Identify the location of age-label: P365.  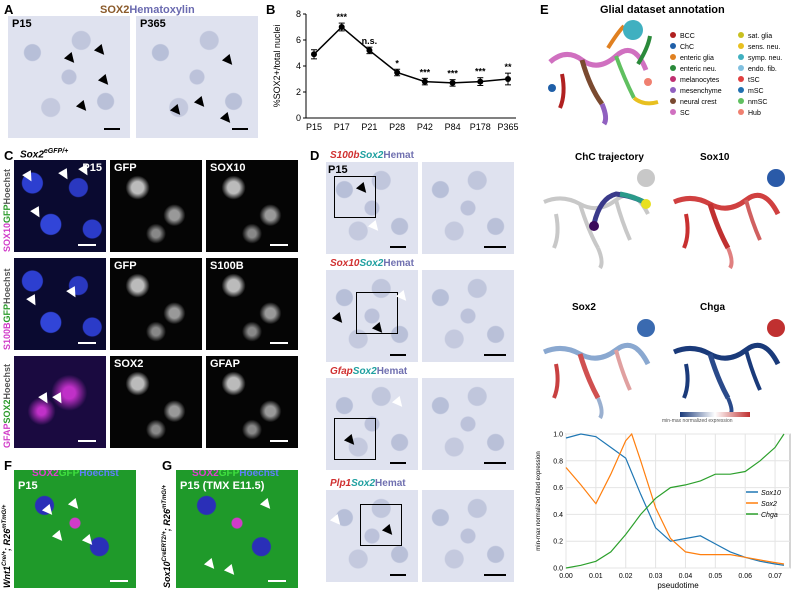
(153, 24).